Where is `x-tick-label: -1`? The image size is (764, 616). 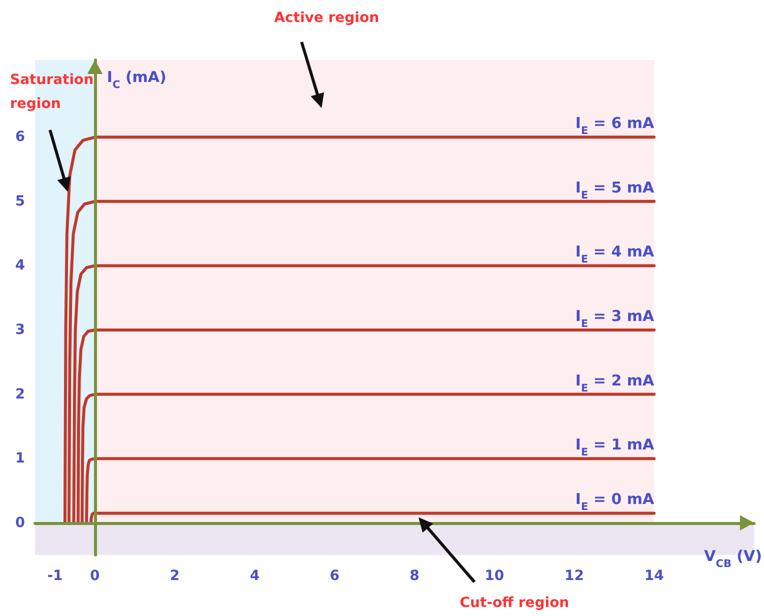
x-tick-label: -1 is located at coordinates (55, 576).